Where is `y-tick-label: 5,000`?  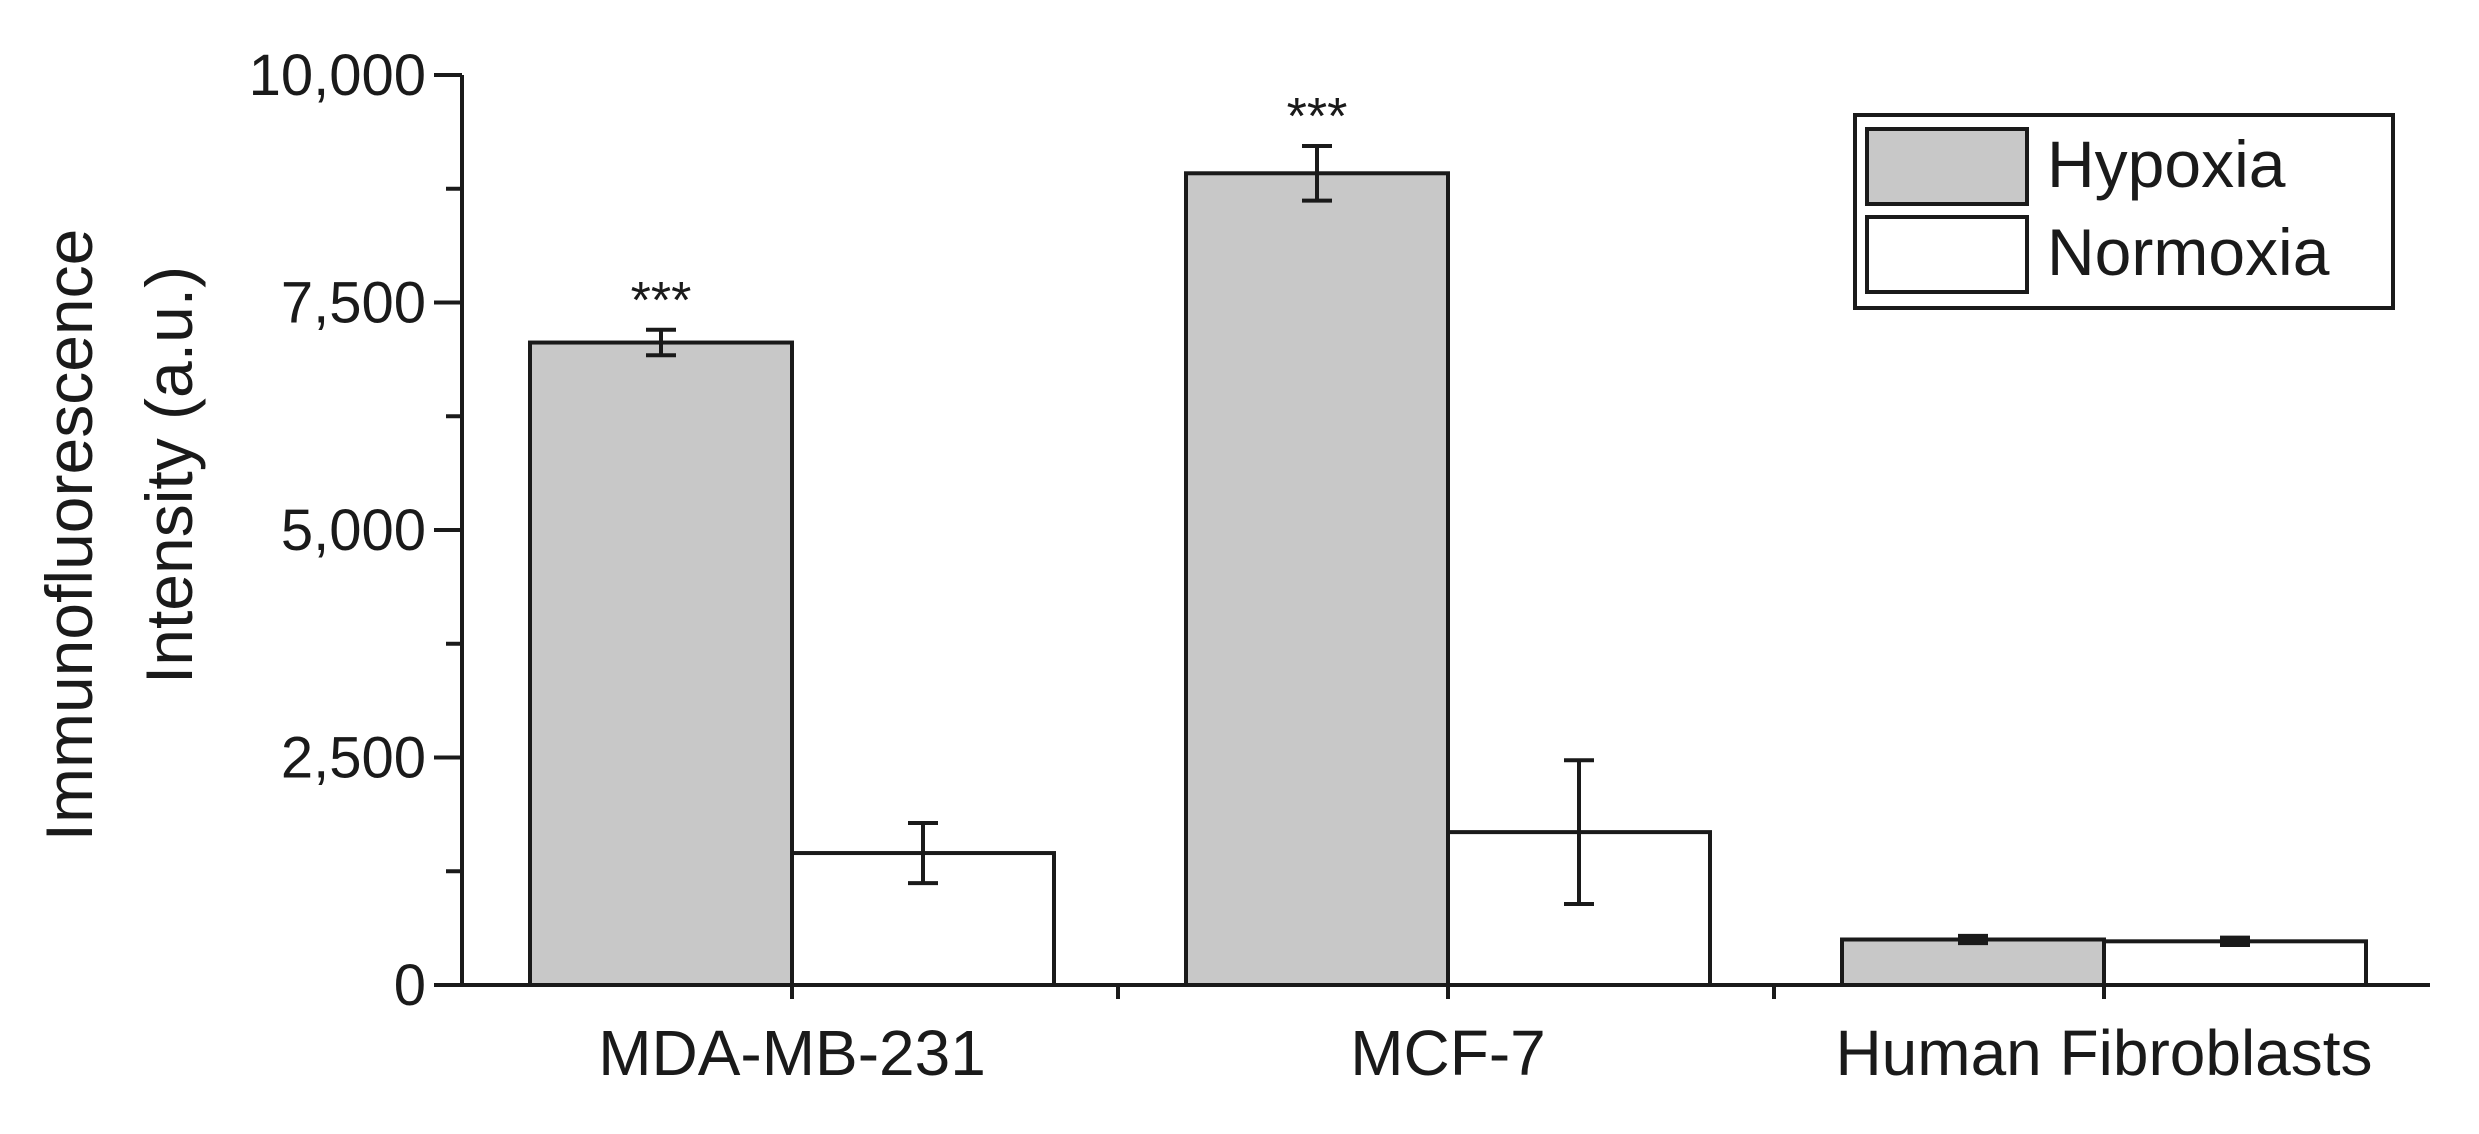
y-tick-label: 5,000 is located at coordinates (353, 530).